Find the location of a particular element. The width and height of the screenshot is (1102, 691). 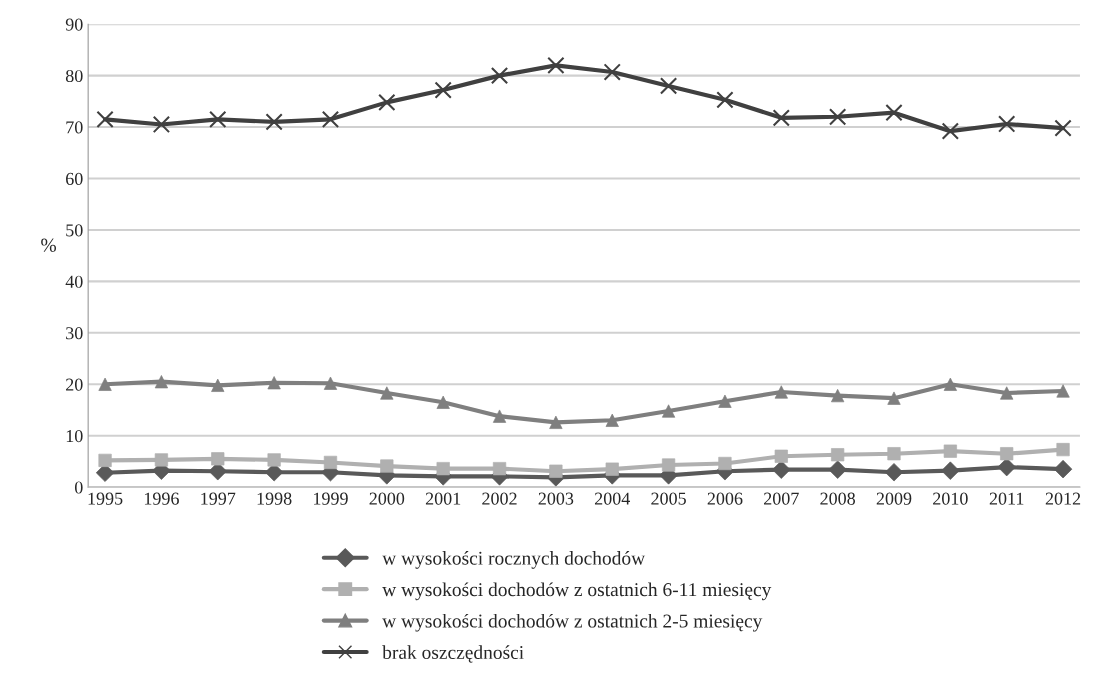

x-tick-label: 2009 is located at coordinates (894, 498).